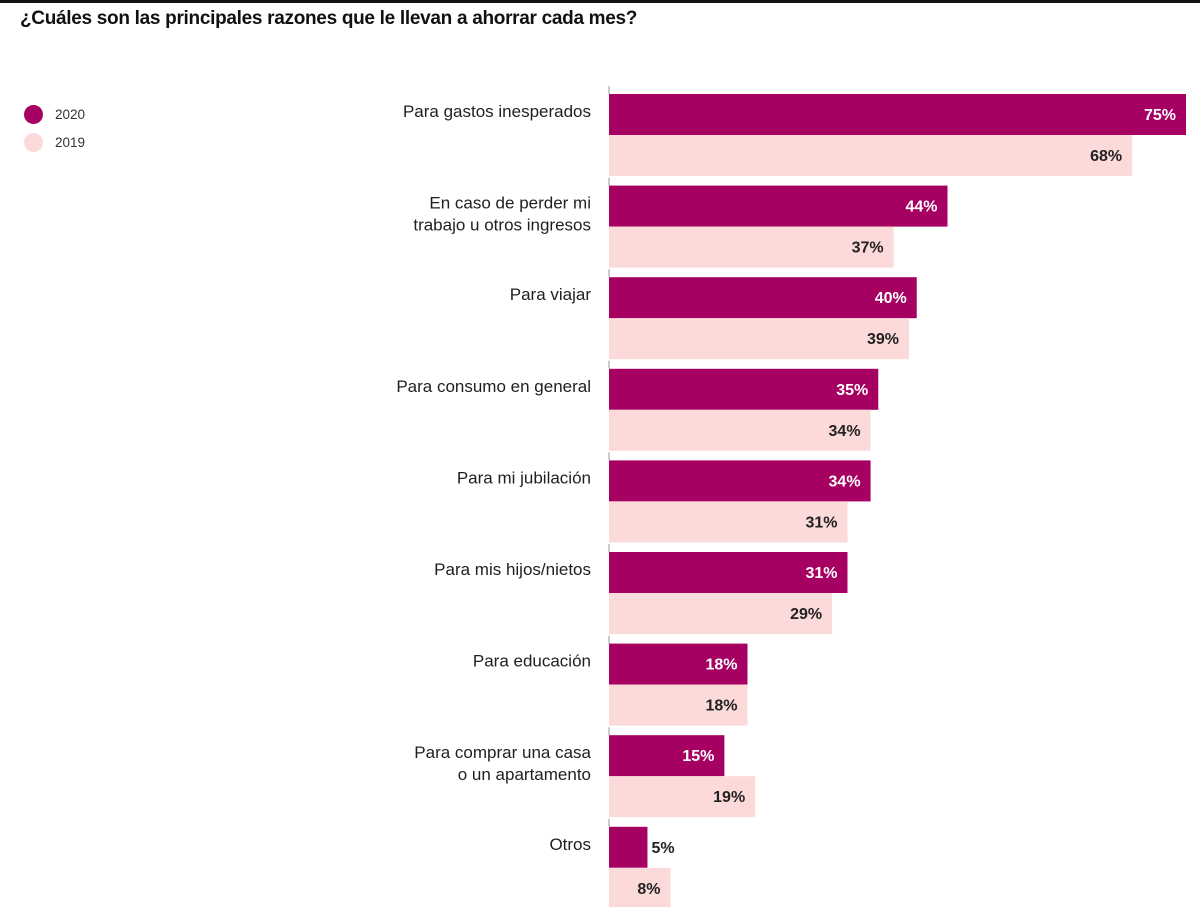  I want to click on category-label-line: Para mis hijos/nietos, so click(512, 569).